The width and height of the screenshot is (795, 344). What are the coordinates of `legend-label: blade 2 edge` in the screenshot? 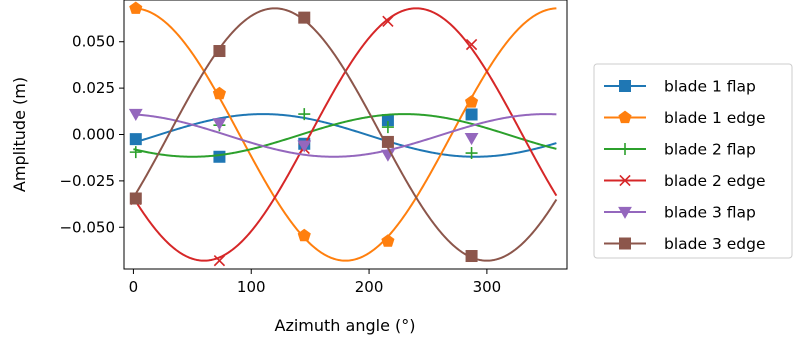 It's located at (714, 181).